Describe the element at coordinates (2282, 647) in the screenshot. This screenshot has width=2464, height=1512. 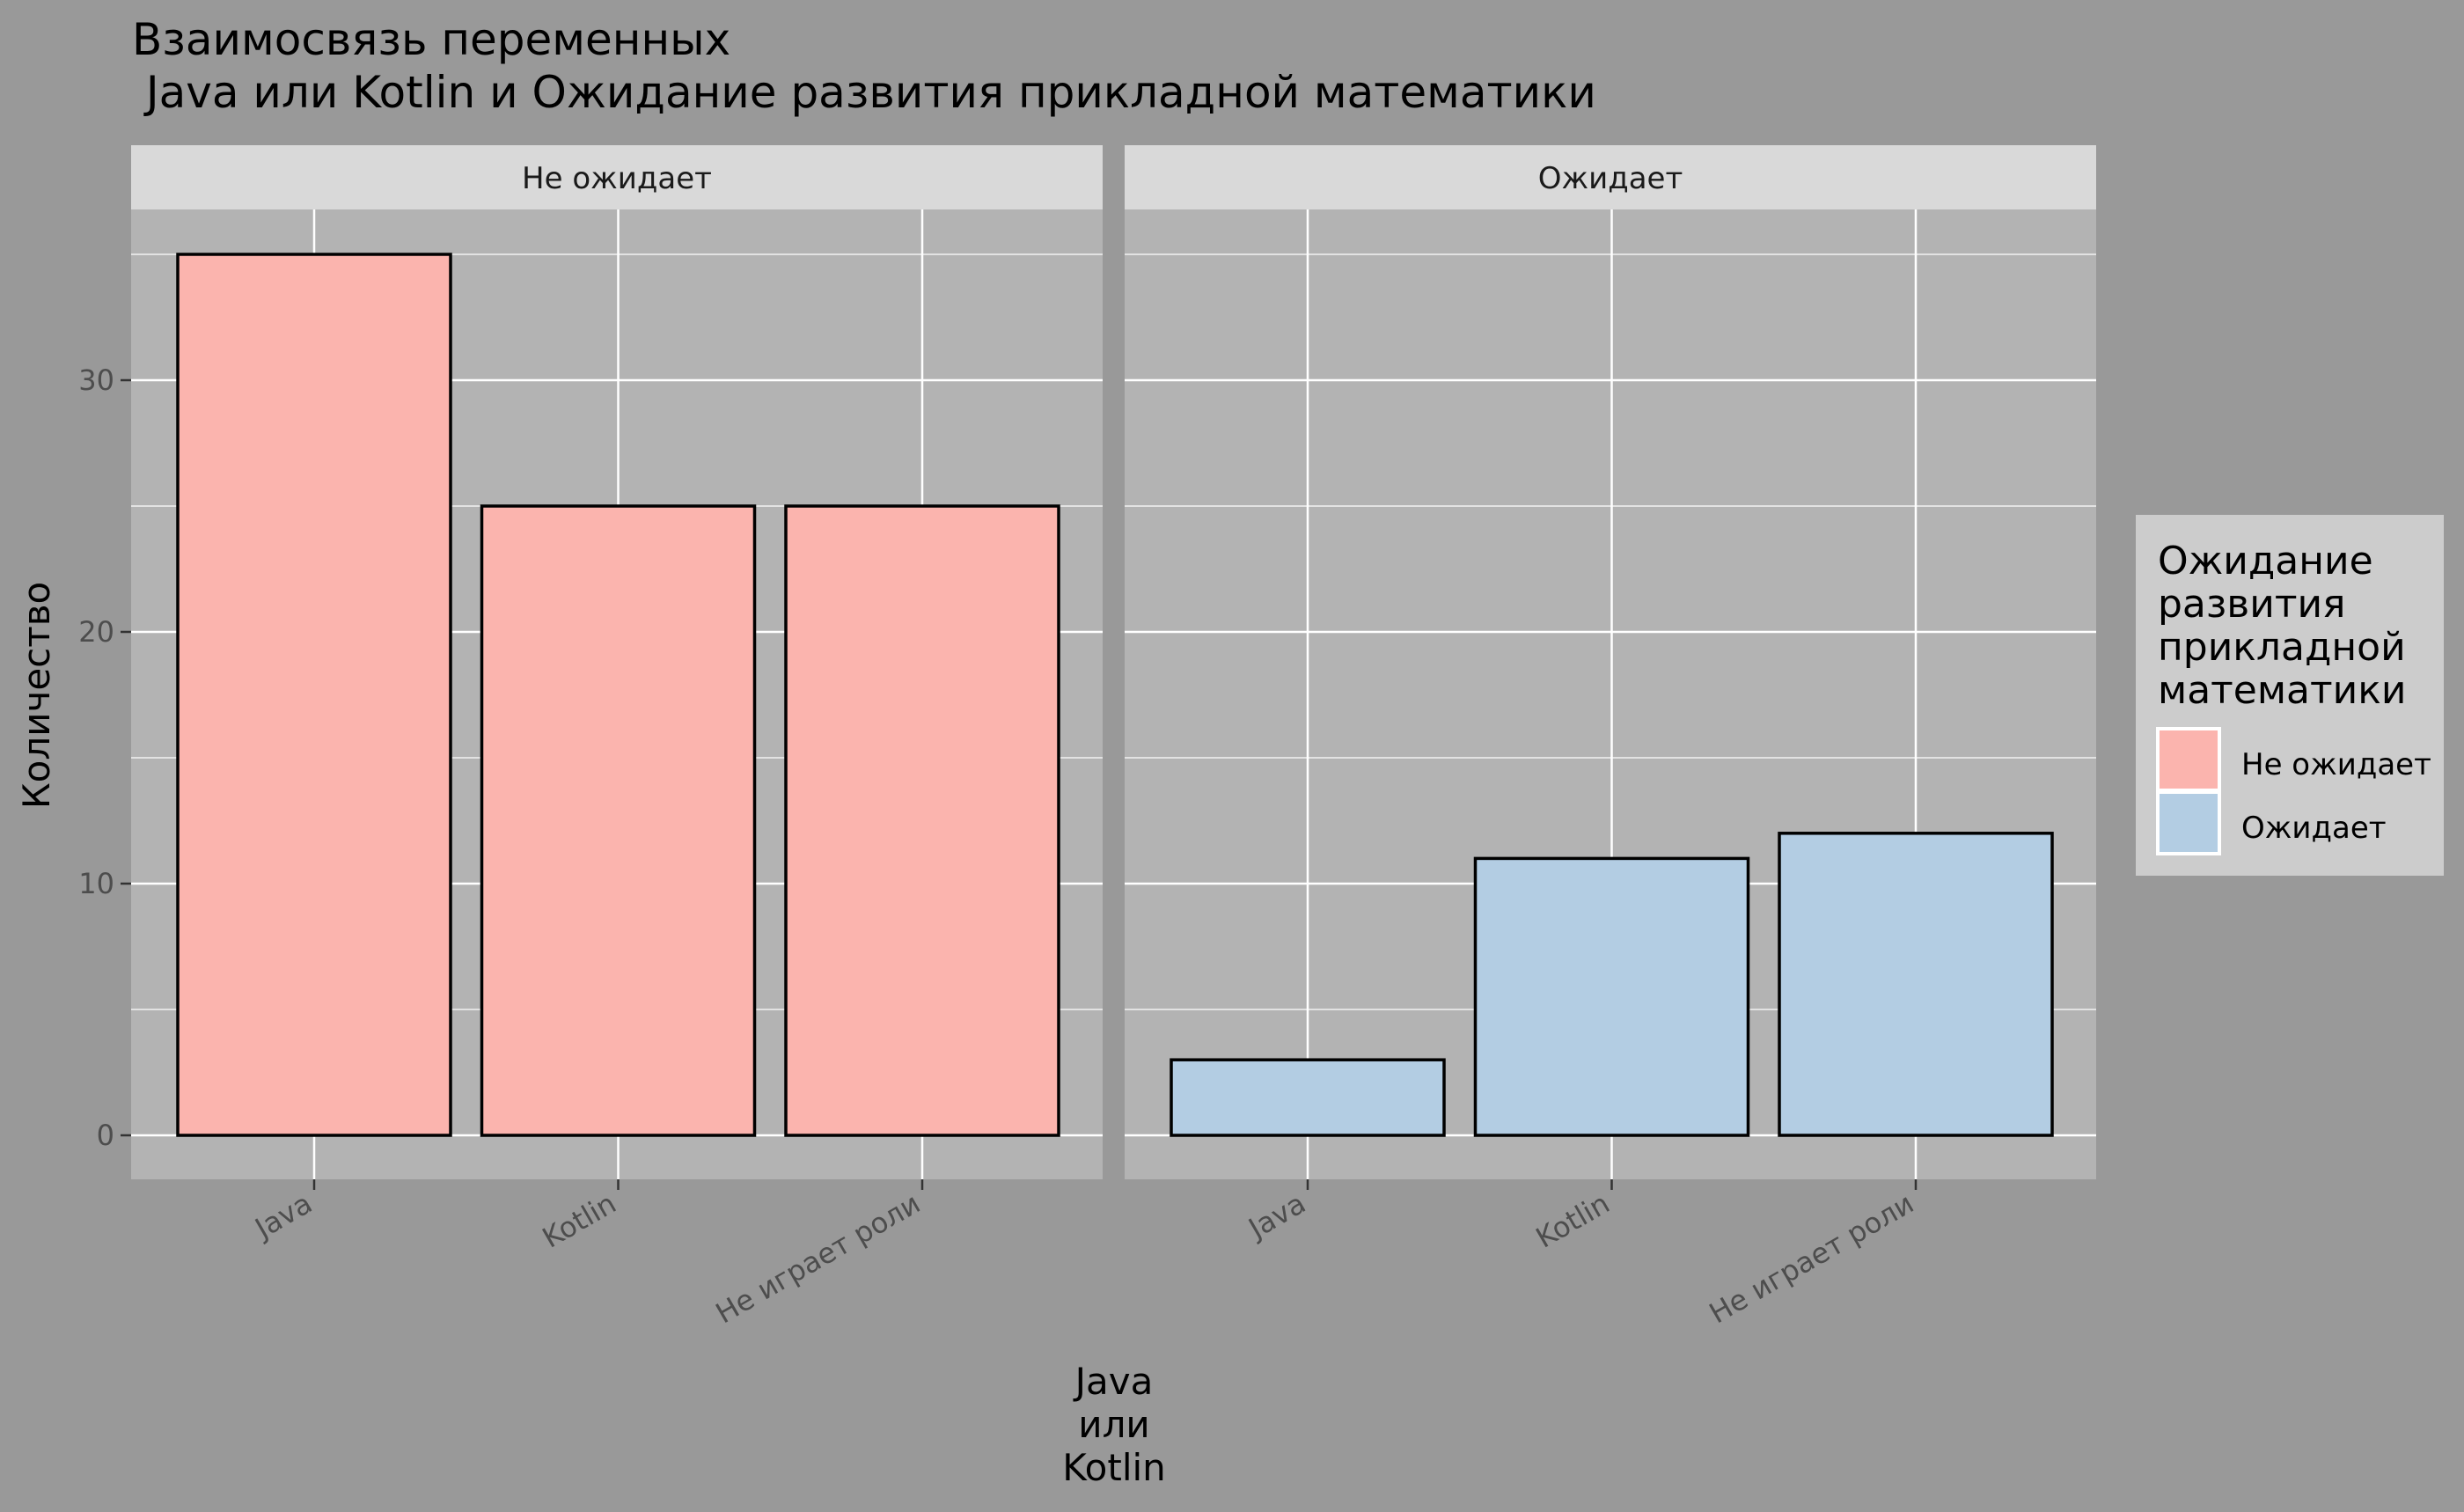
I see `legend-title-line-3: прикладной` at that location.